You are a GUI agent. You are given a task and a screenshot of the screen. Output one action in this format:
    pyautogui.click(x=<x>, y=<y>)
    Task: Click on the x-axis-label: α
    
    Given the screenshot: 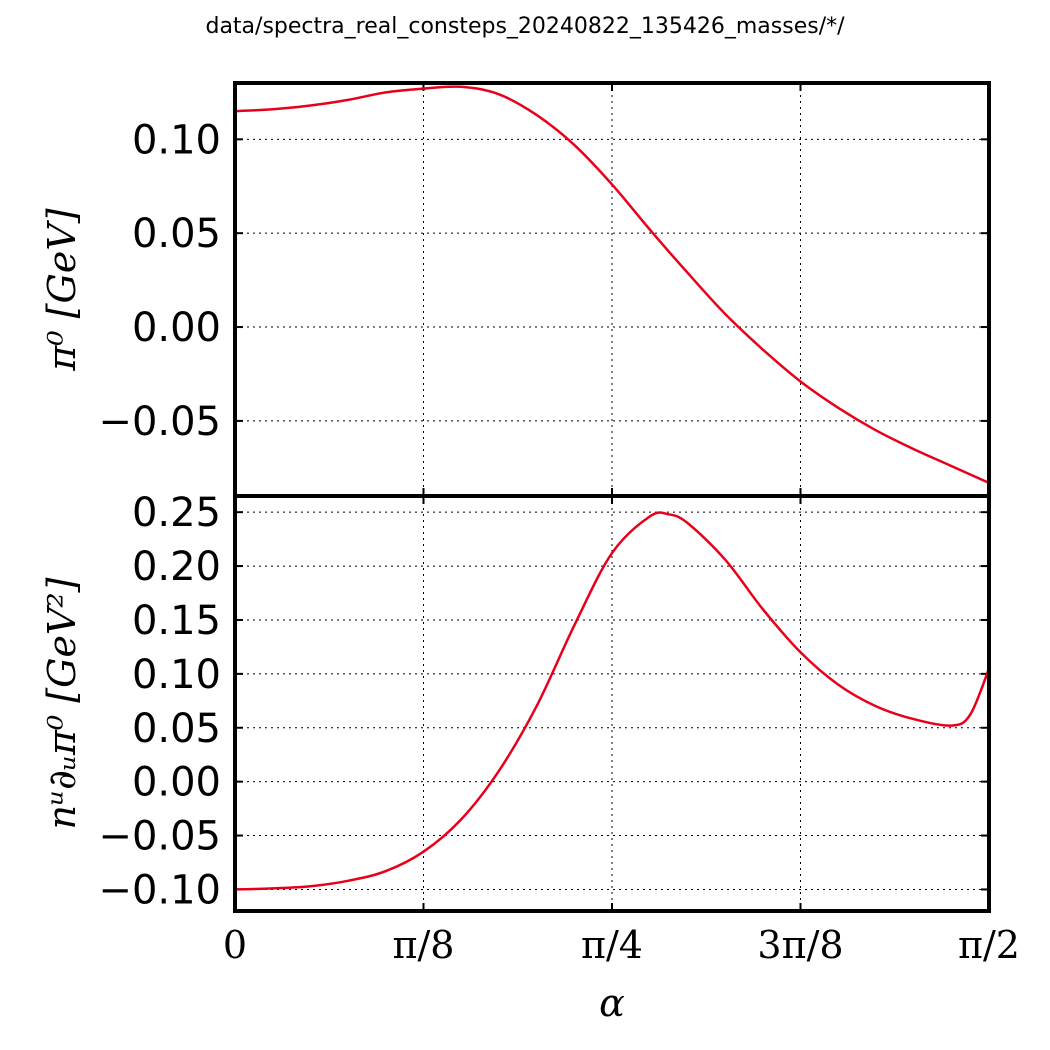 What is the action you would take?
    pyautogui.click(x=612, y=1003)
    